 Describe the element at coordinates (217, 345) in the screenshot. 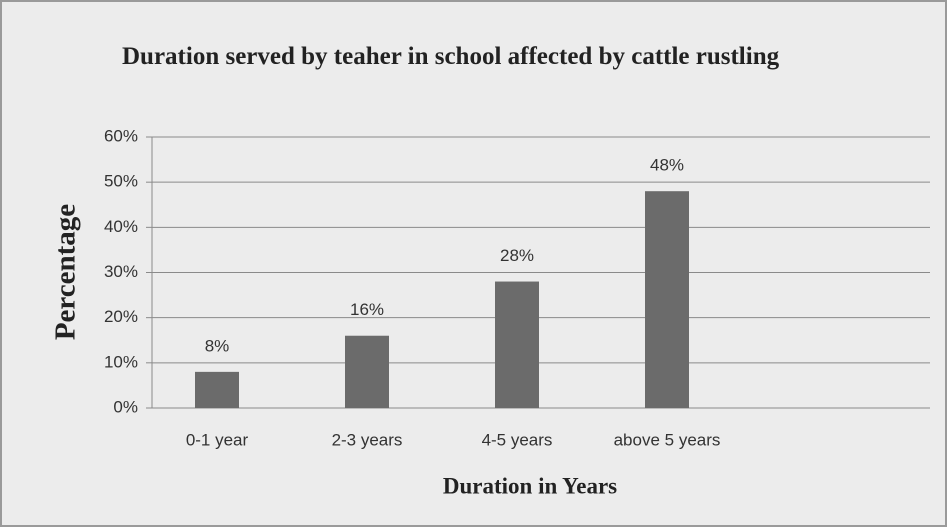

I see `data-label: 8%` at that location.